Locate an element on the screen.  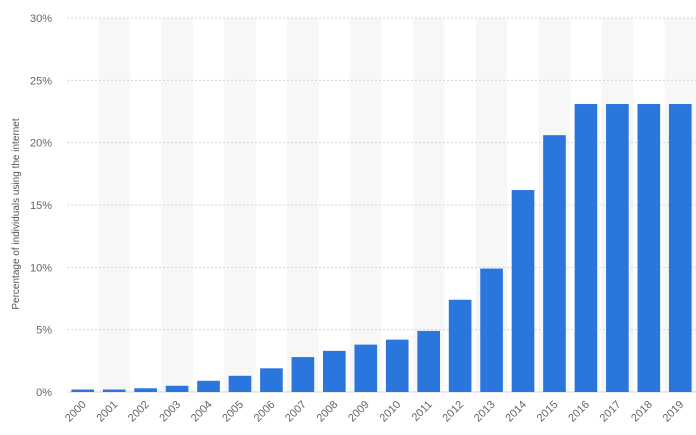
bar-2017 is located at coordinates (617, 248).